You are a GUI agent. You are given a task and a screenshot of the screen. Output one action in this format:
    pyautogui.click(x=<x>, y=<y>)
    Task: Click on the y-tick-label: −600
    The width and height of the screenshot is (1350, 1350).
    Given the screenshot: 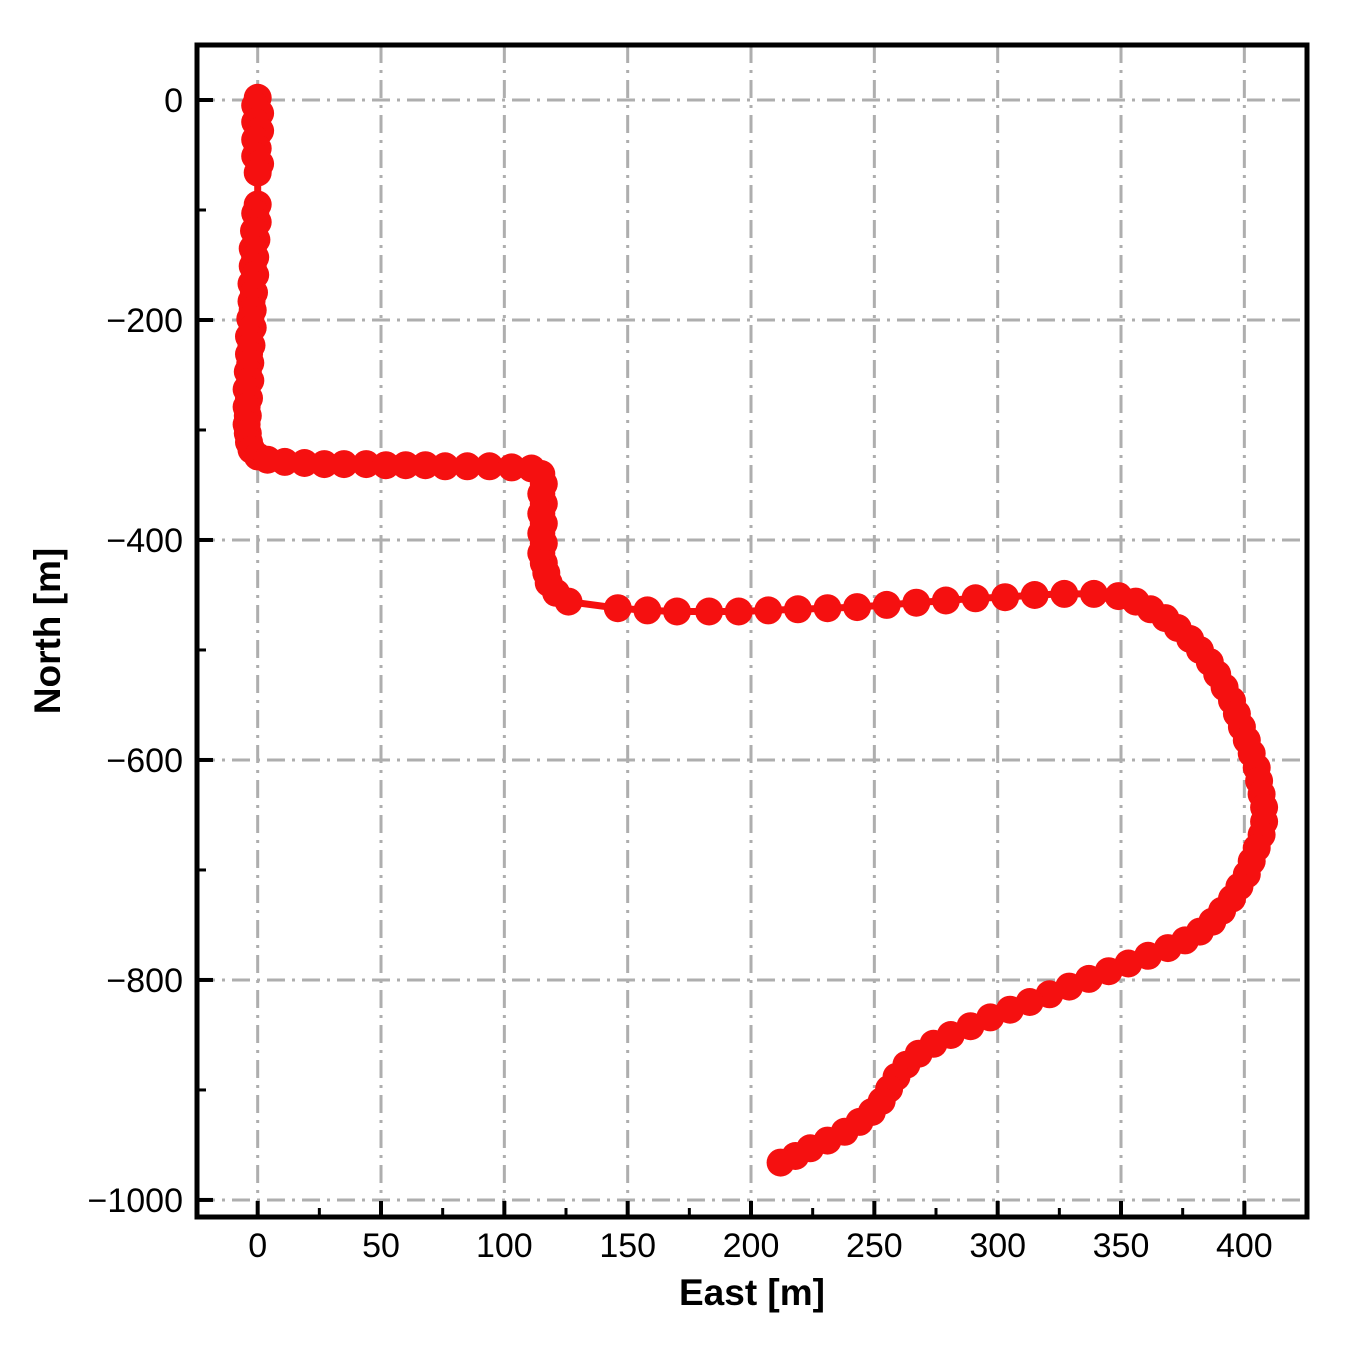 What is the action you would take?
    pyautogui.click(x=144, y=761)
    